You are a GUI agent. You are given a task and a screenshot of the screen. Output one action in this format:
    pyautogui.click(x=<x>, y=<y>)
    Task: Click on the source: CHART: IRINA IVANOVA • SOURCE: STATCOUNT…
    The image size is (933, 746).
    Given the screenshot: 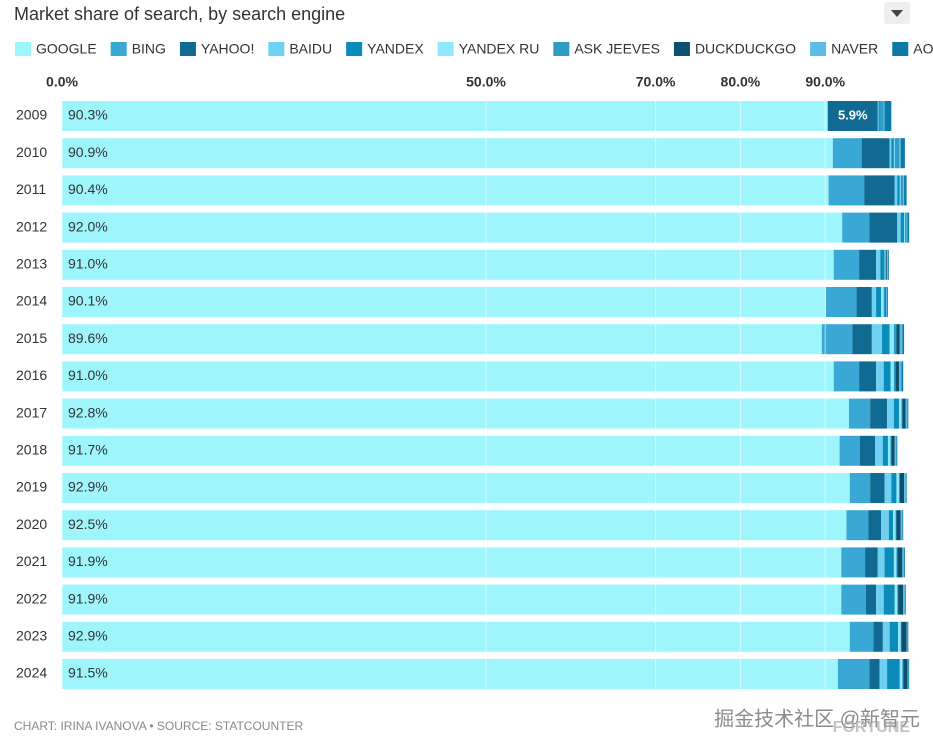 What is the action you would take?
    pyautogui.click(x=158, y=726)
    